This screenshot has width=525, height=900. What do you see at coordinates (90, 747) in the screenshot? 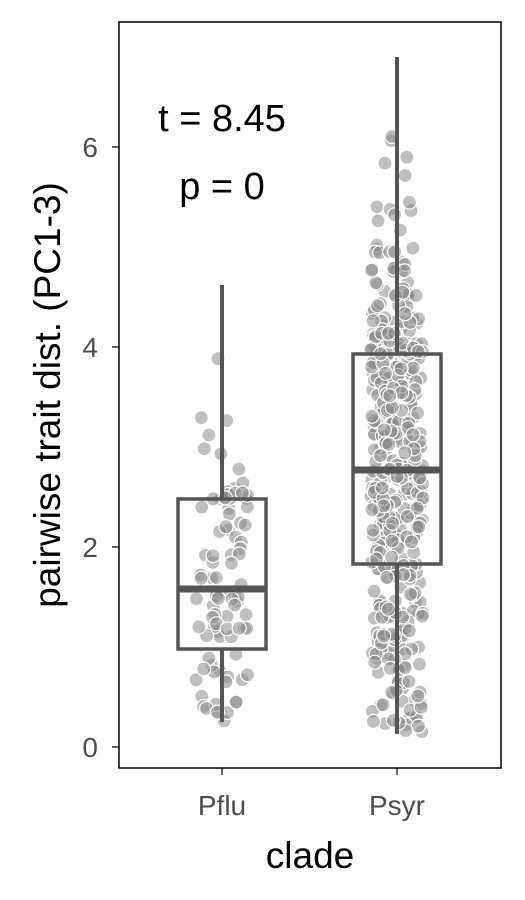
I see `y-tick-label: 0` at bounding box center [90, 747].